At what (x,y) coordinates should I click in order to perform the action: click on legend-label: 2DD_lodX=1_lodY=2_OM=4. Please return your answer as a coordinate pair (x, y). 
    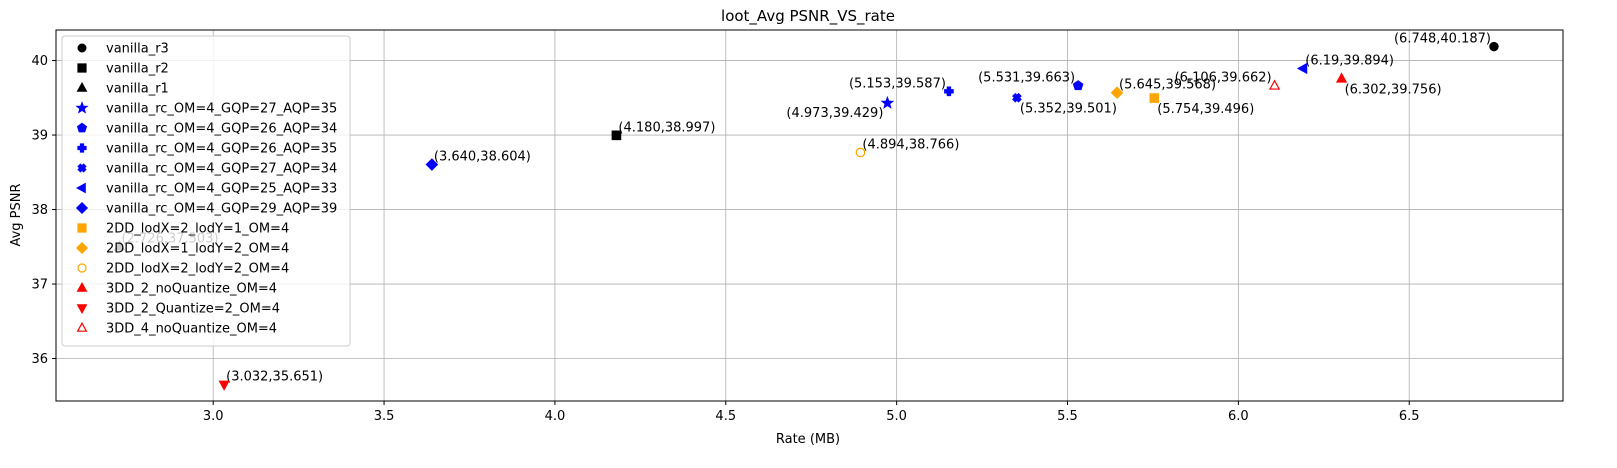
    Looking at the image, I should click on (197, 249).